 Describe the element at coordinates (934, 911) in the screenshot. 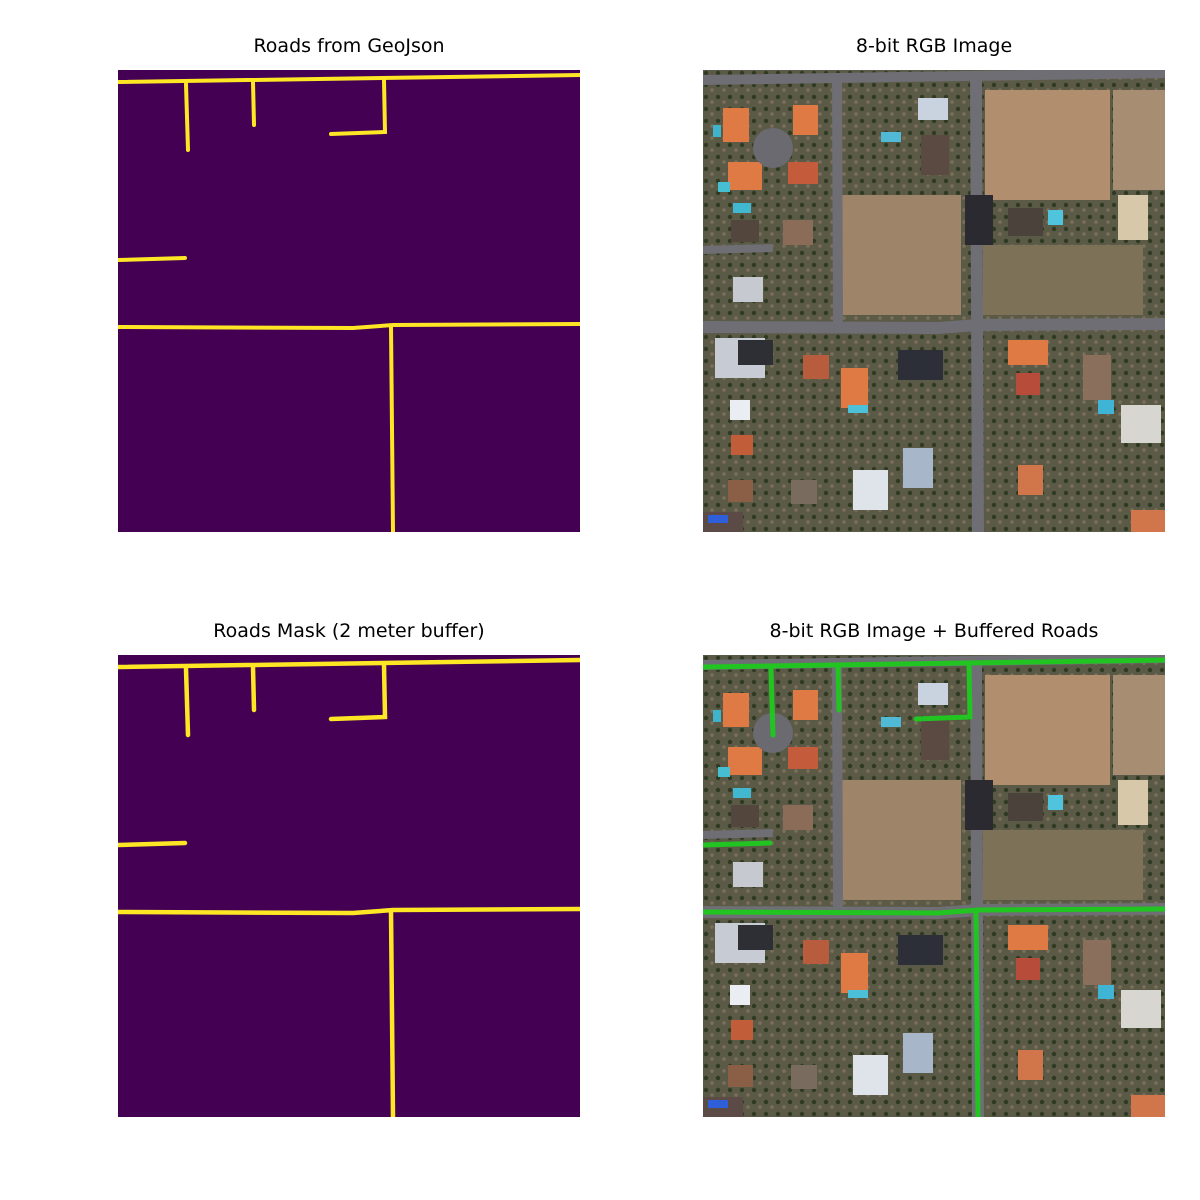

I see `overlay-road-middle` at that location.